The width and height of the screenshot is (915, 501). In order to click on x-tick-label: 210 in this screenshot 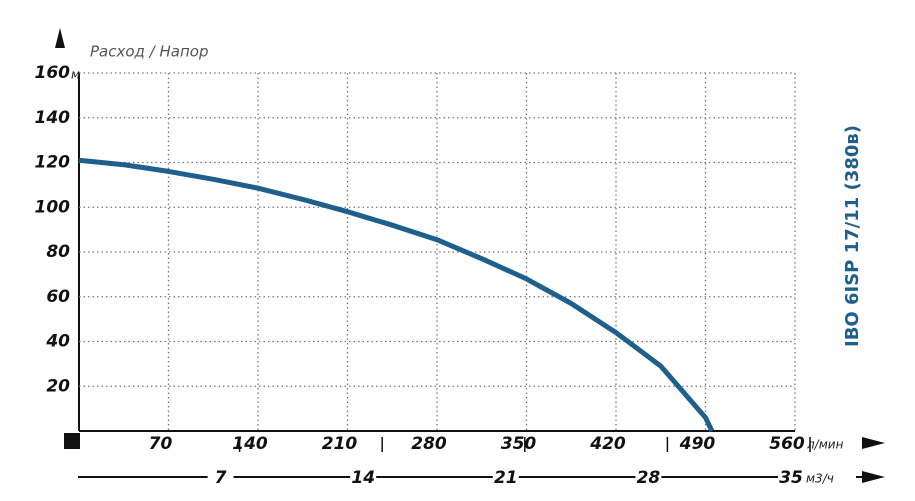, I will do `click(340, 444)`.